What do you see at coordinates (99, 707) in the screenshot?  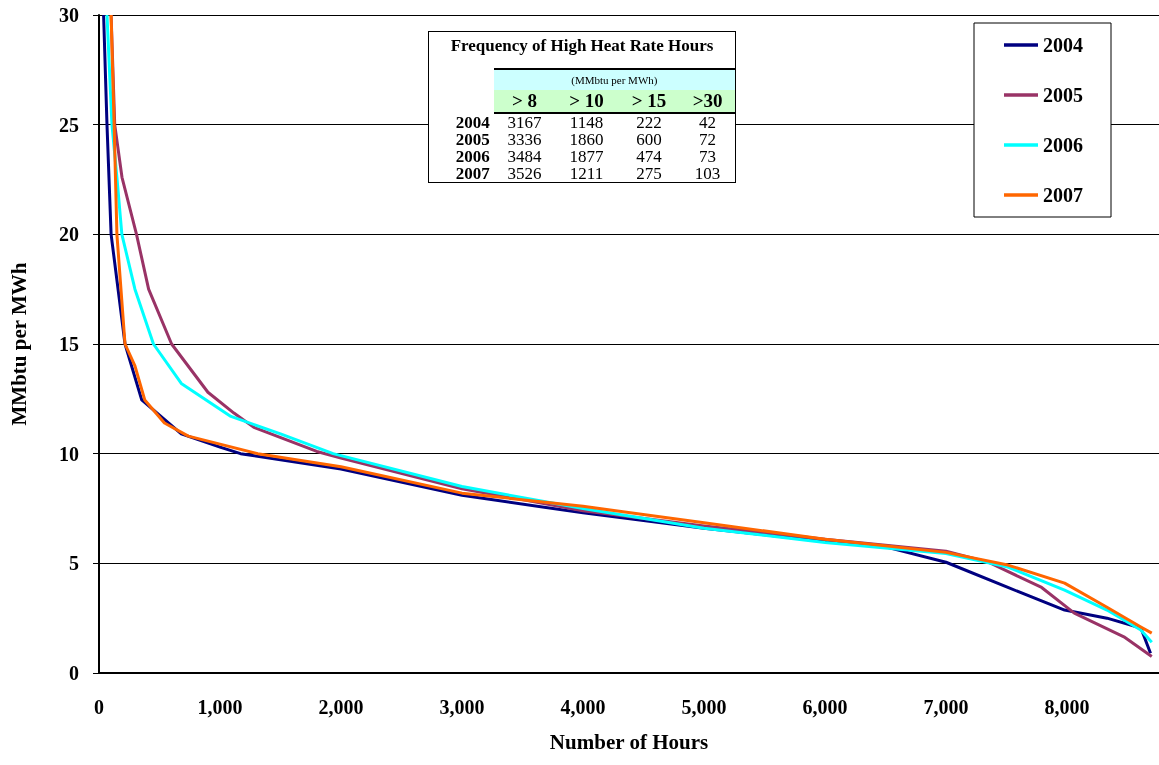 I see `x-tick-label: 0` at bounding box center [99, 707].